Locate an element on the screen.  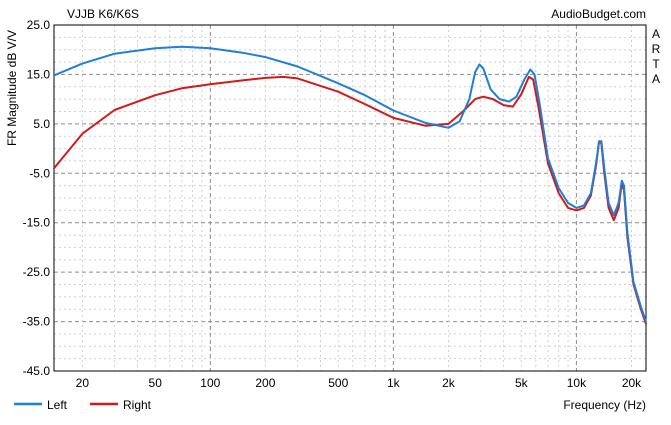
y-tick-labels: 25.0 15.0 5.0 -5.0 -15.0 -25.0 -35.0 -45.0 is located at coordinates (37, 198).